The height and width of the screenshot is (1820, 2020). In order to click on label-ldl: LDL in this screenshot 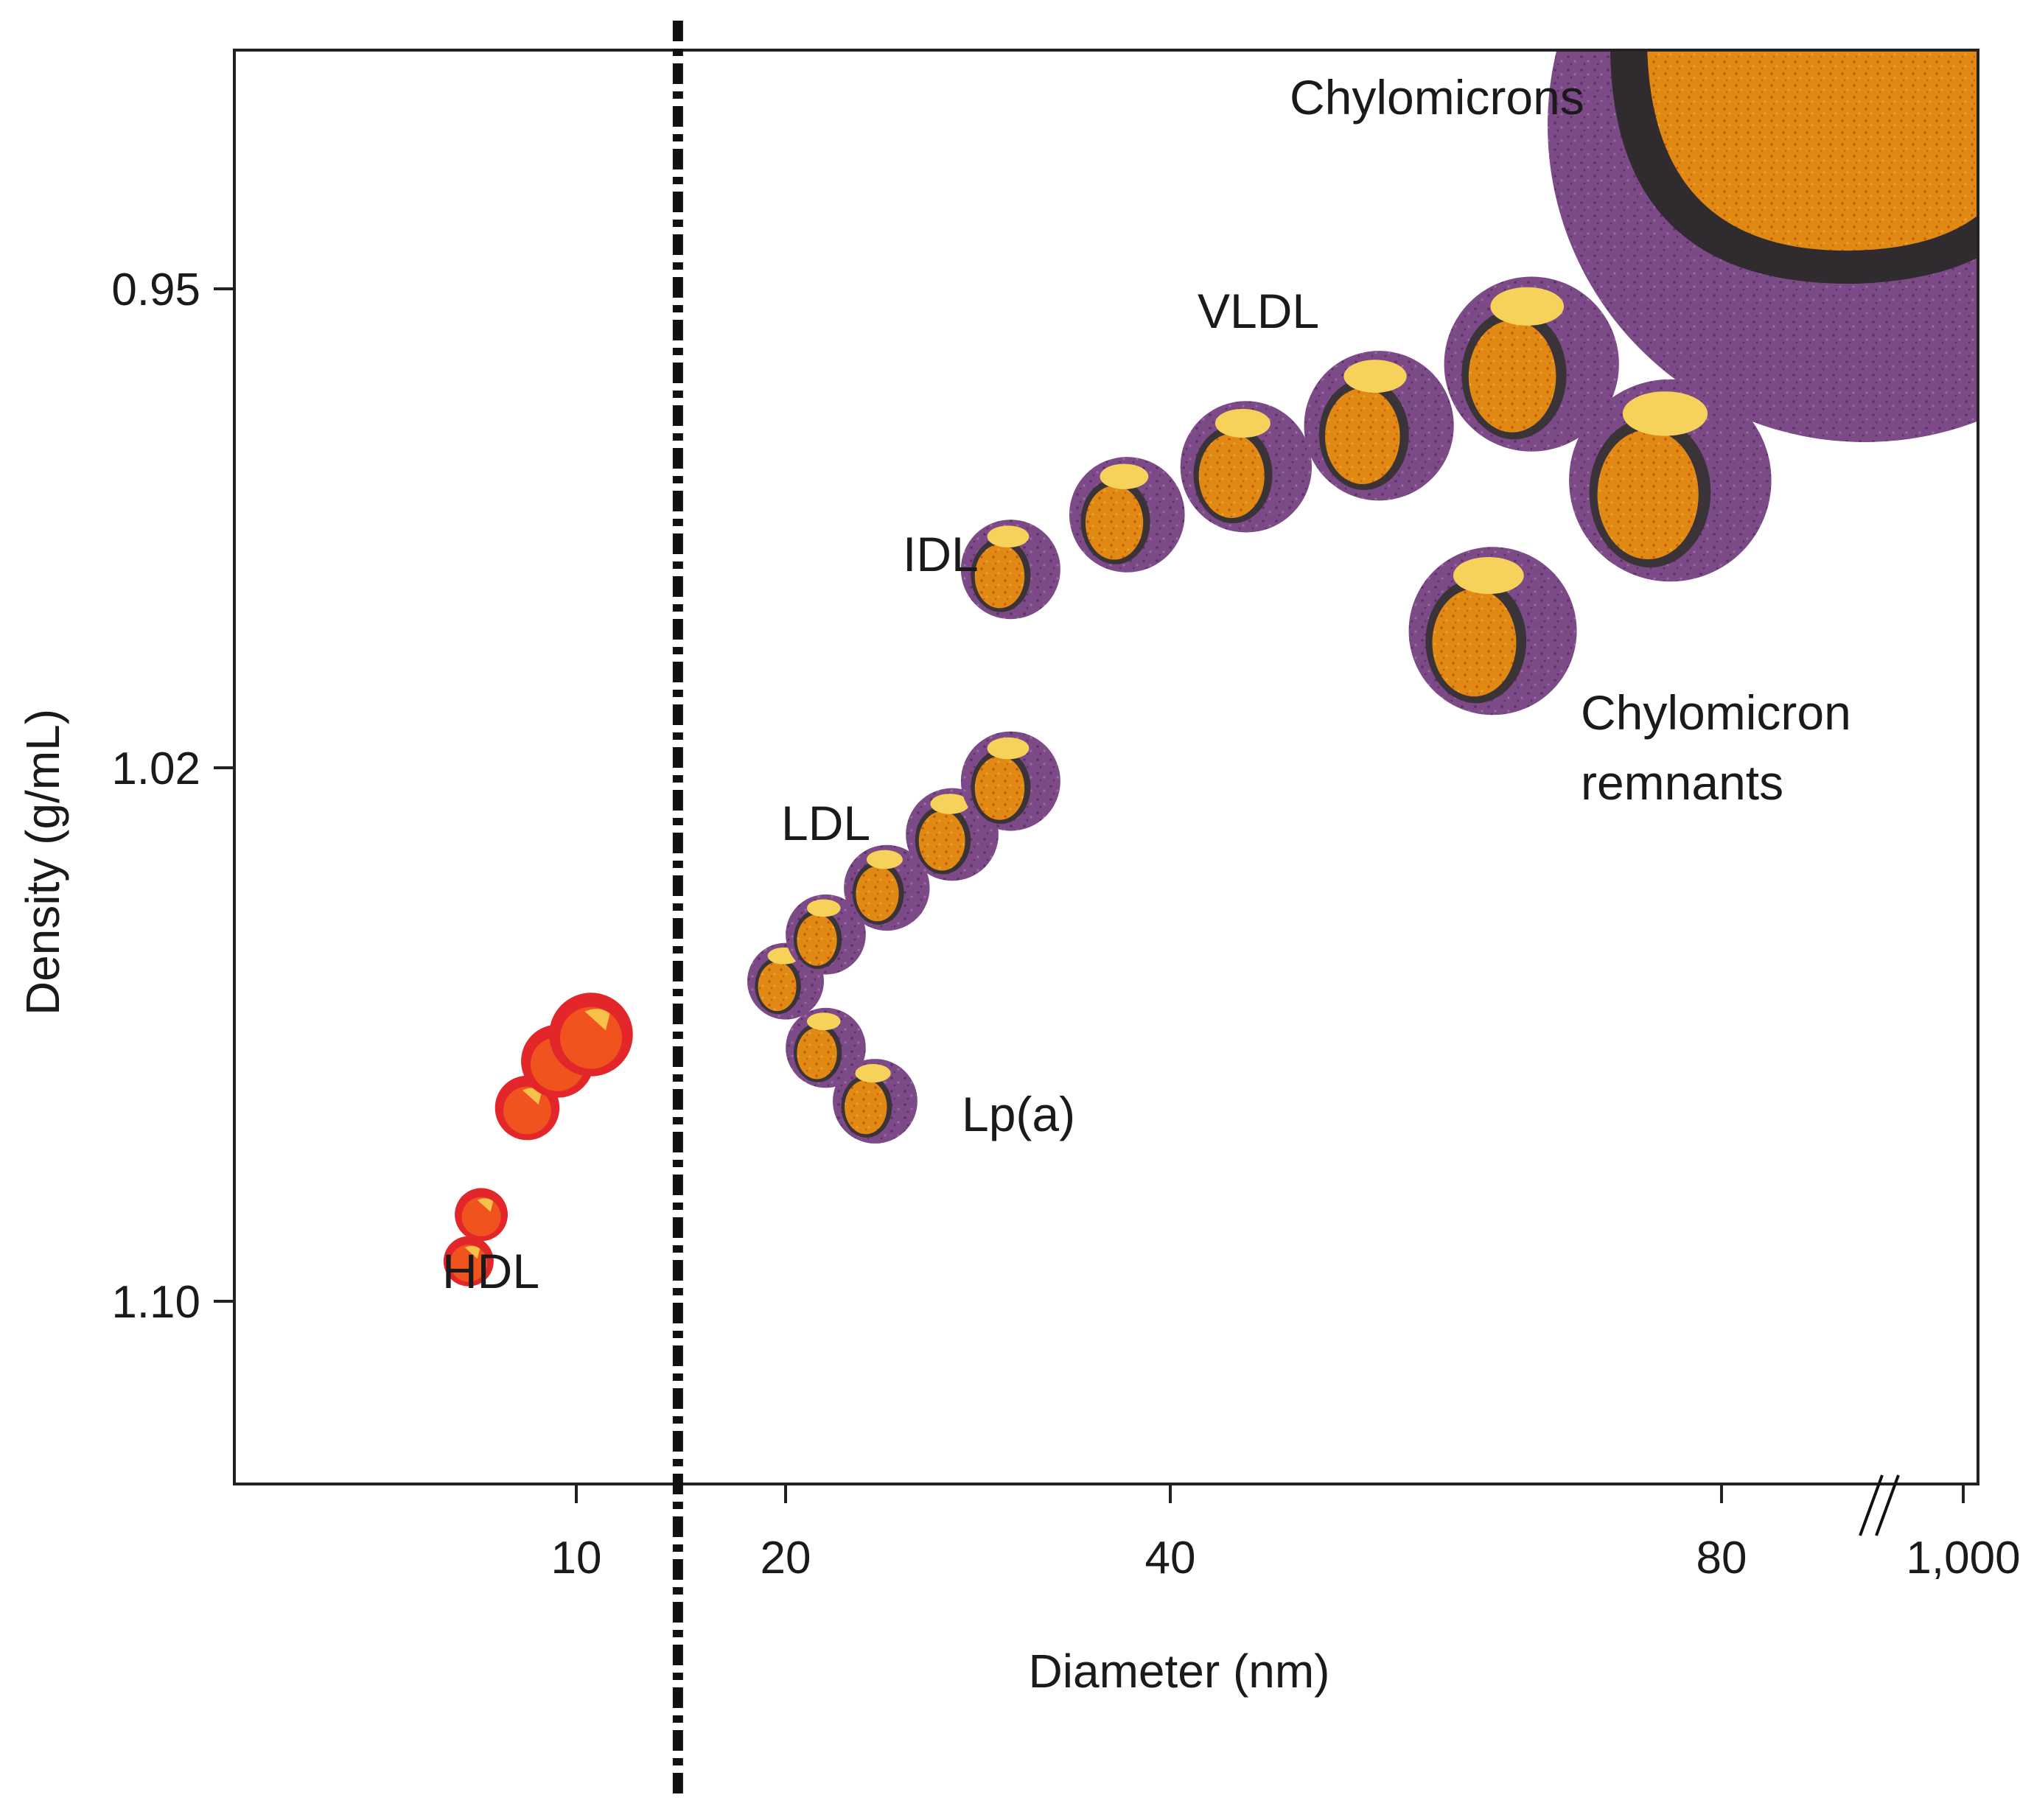, I will do `click(825, 823)`.